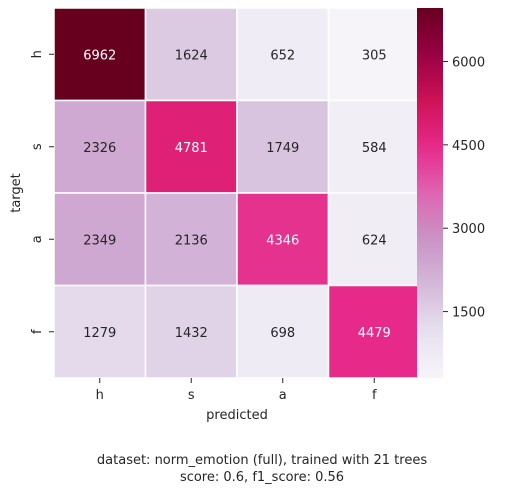 Image resolution: width=521 pixels, height=493 pixels. What do you see at coordinates (282, 333) in the screenshot?
I see `cell-value-f-a: 698` at bounding box center [282, 333].